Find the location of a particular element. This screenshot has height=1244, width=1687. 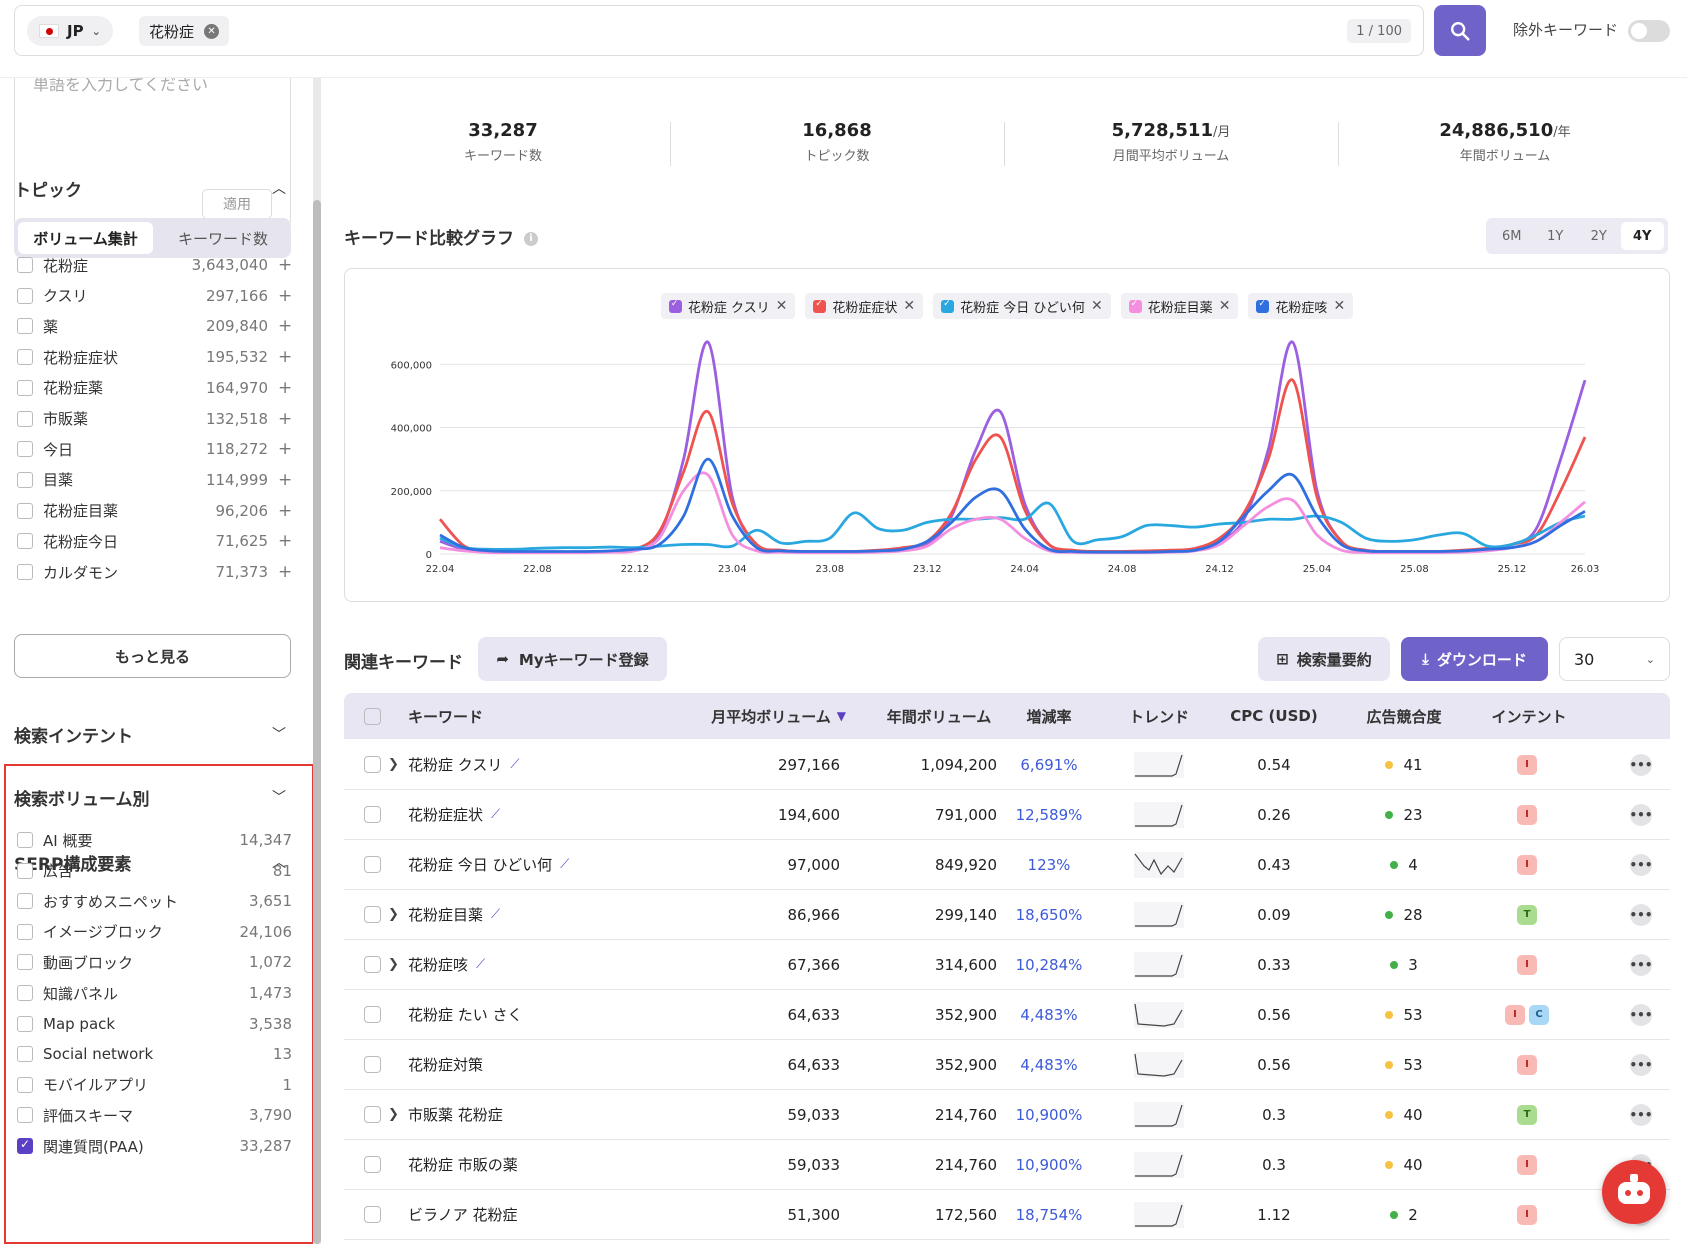

topic-item: 目薬 114,999 + is located at coordinates (154, 480).